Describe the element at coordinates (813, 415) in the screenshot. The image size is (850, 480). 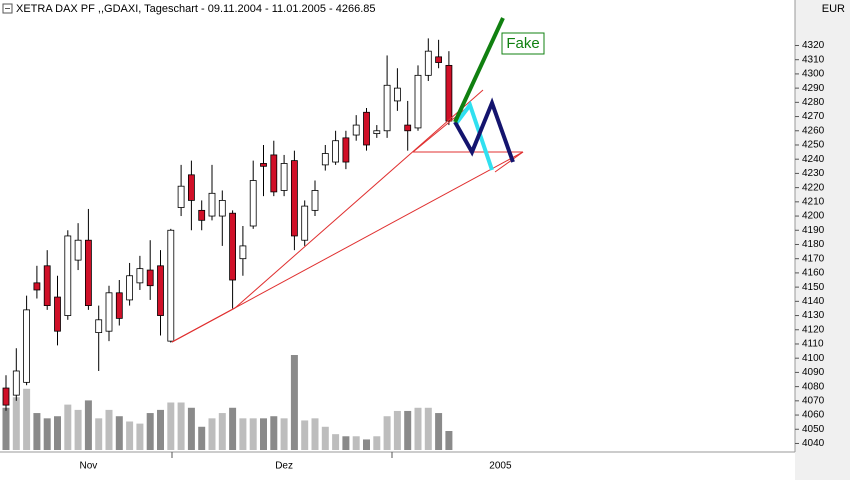
I see `y-tick-label: 4060` at that location.